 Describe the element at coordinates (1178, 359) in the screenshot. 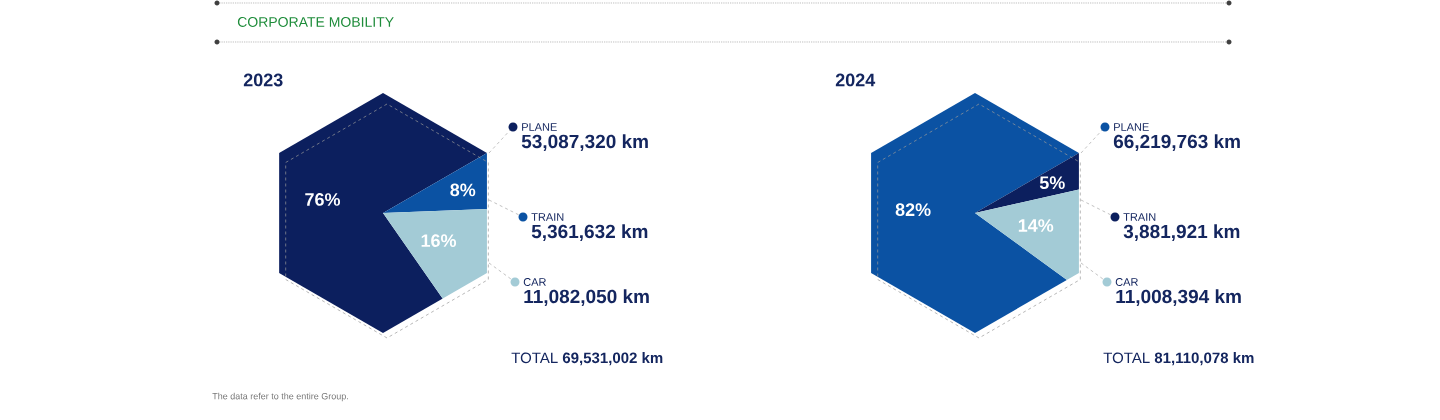

I see `text: TOTAL 81,110,078 km` at that location.